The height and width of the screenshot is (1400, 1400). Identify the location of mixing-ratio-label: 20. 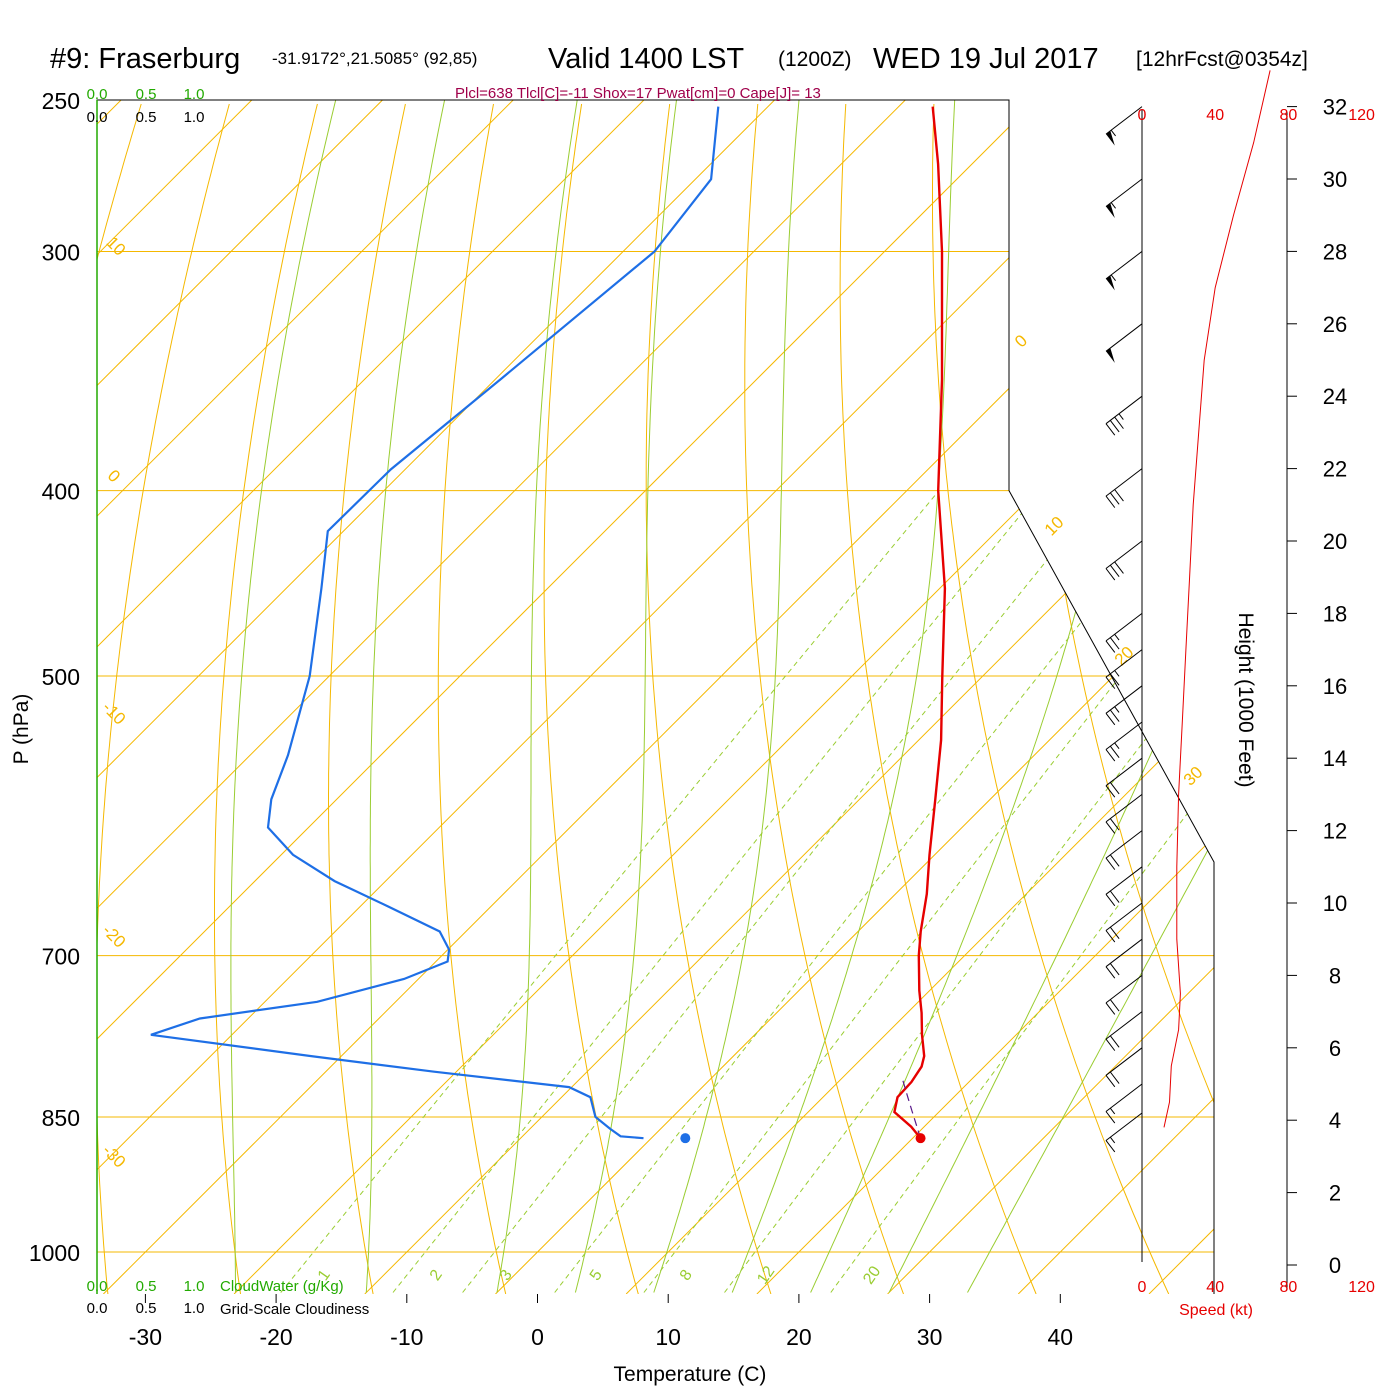
(872, 1275).